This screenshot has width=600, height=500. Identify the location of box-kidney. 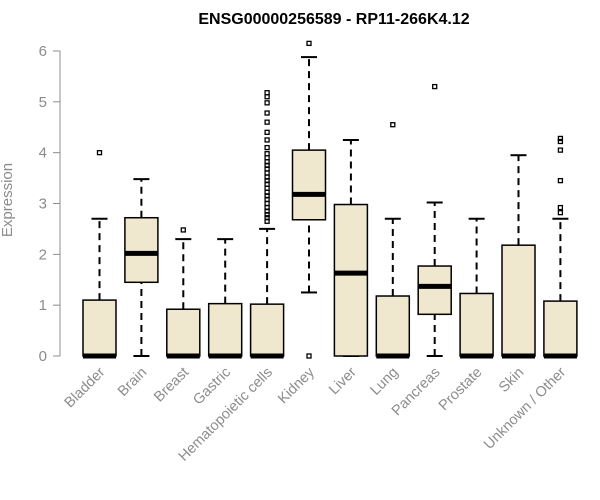
(309, 199).